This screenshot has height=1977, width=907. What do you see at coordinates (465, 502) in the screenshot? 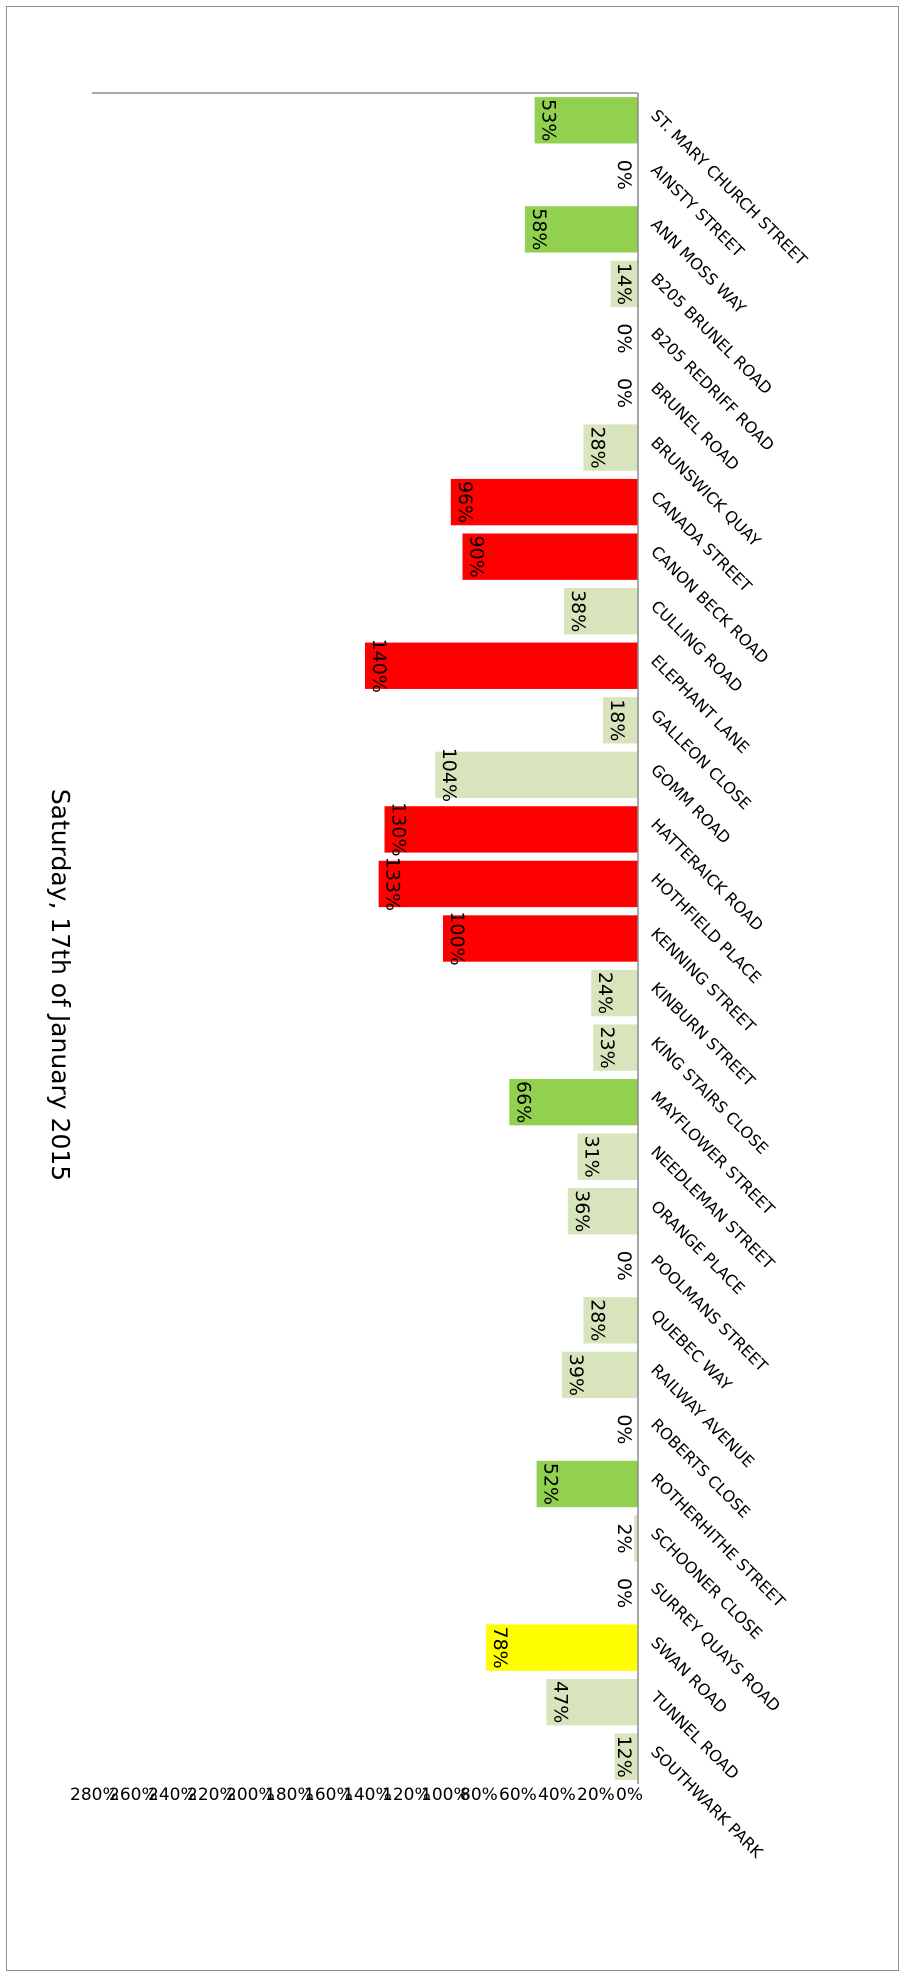
I see `data-label: 96%` at bounding box center [465, 502].